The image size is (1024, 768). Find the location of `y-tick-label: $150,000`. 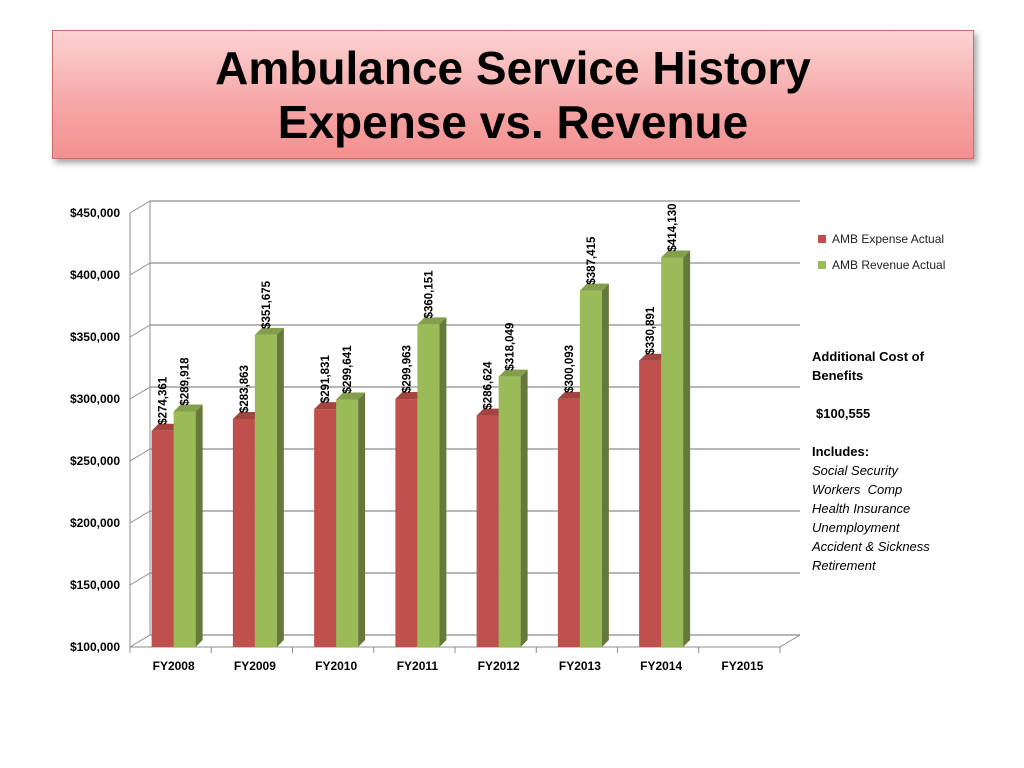

y-tick-label: $150,000 is located at coordinates (95, 585).